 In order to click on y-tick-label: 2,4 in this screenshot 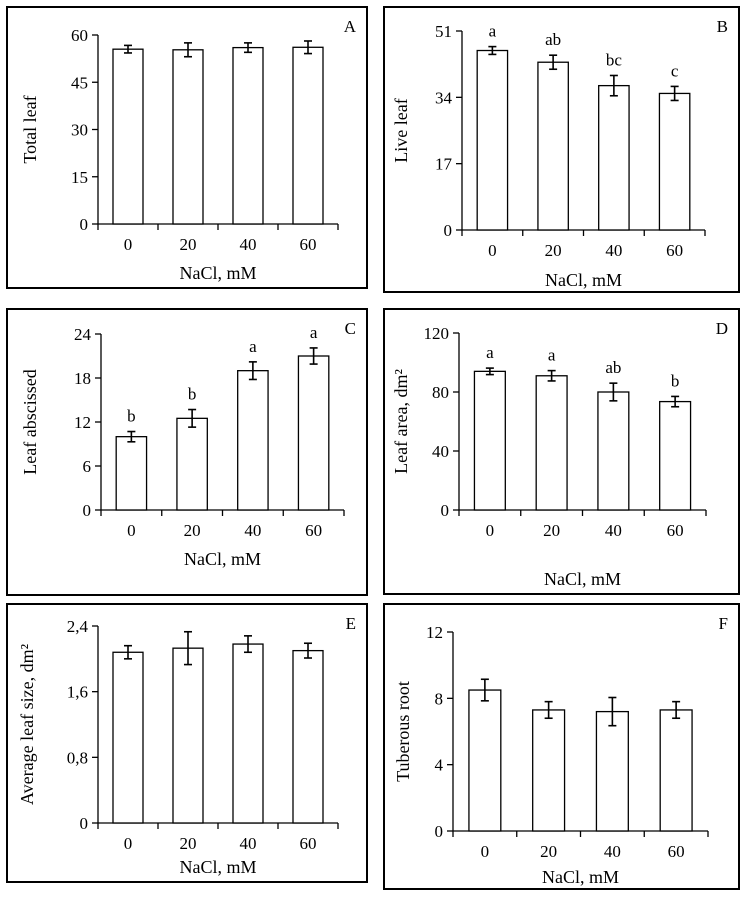, I will do `click(78, 626)`.